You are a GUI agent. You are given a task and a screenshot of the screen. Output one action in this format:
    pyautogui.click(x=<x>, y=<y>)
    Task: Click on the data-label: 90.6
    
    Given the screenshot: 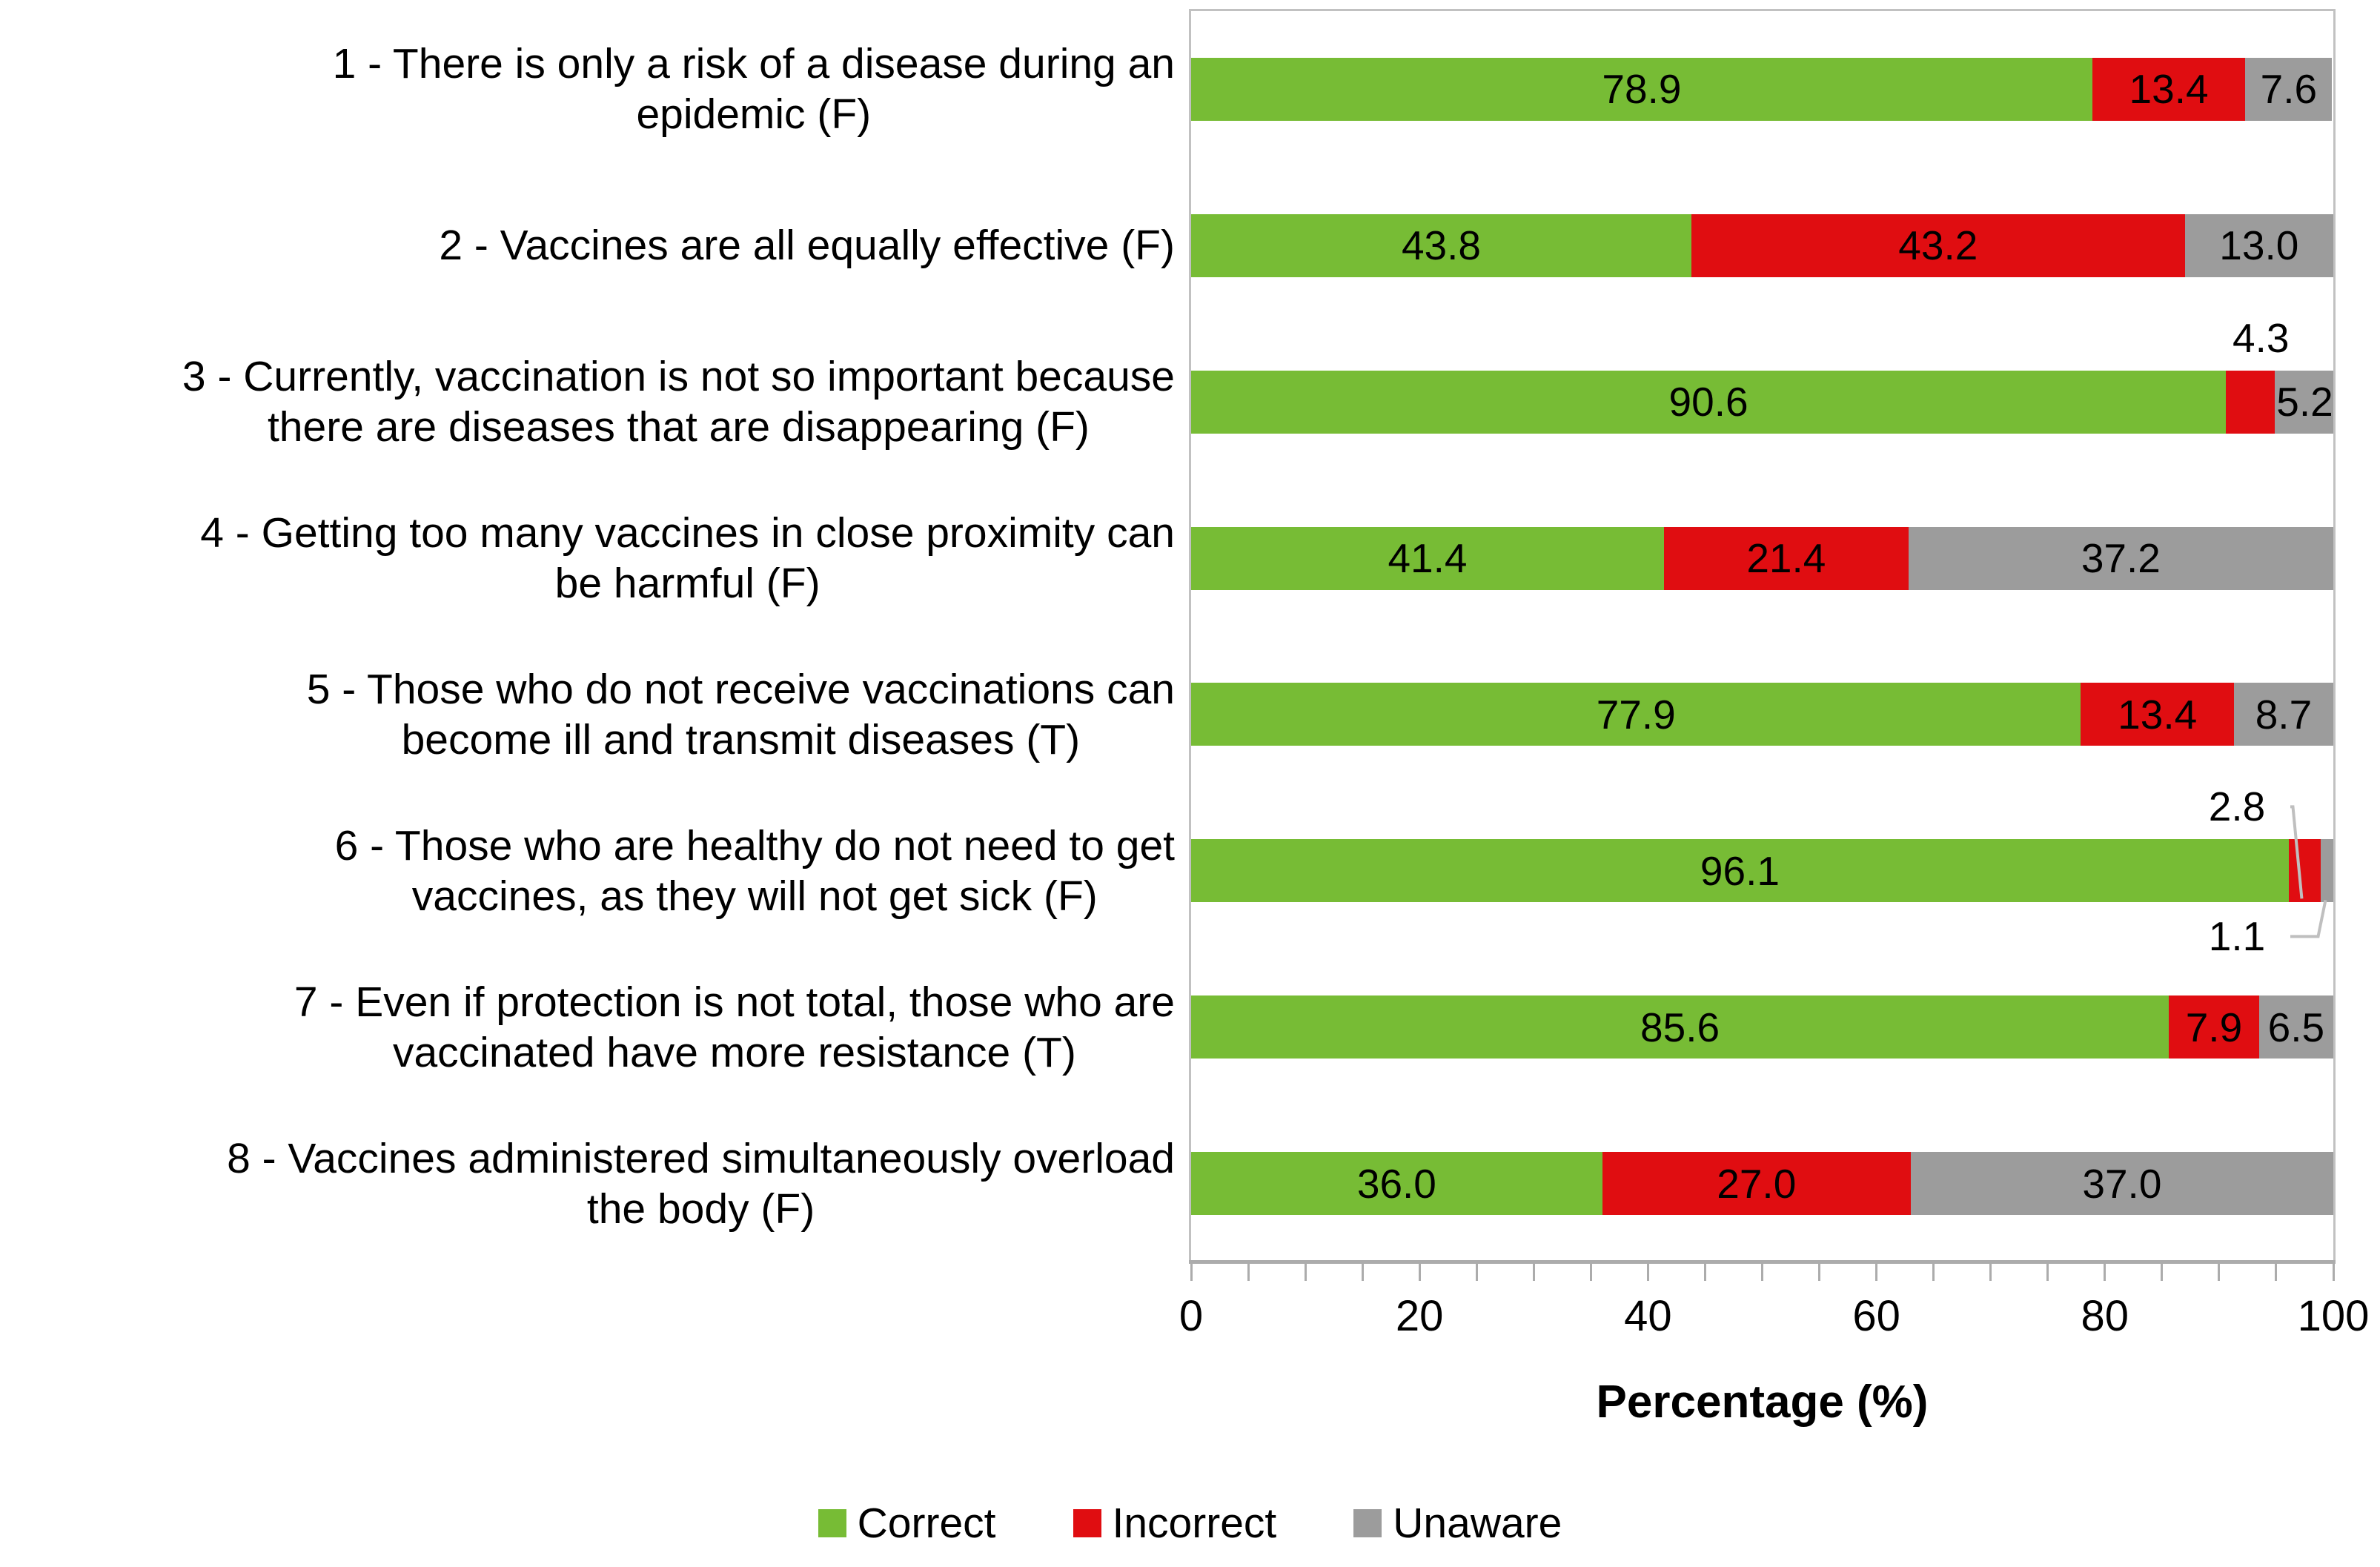 What is the action you would take?
    pyautogui.click(x=1708, y=402)
    